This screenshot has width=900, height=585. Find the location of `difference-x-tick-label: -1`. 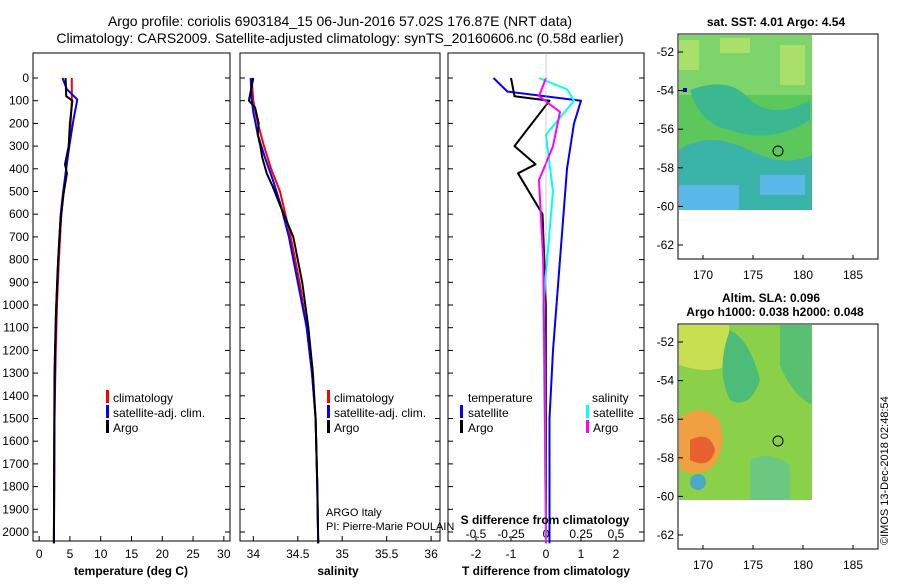

difference-x-tick-label: -1 is located at coordinates (511, 554).